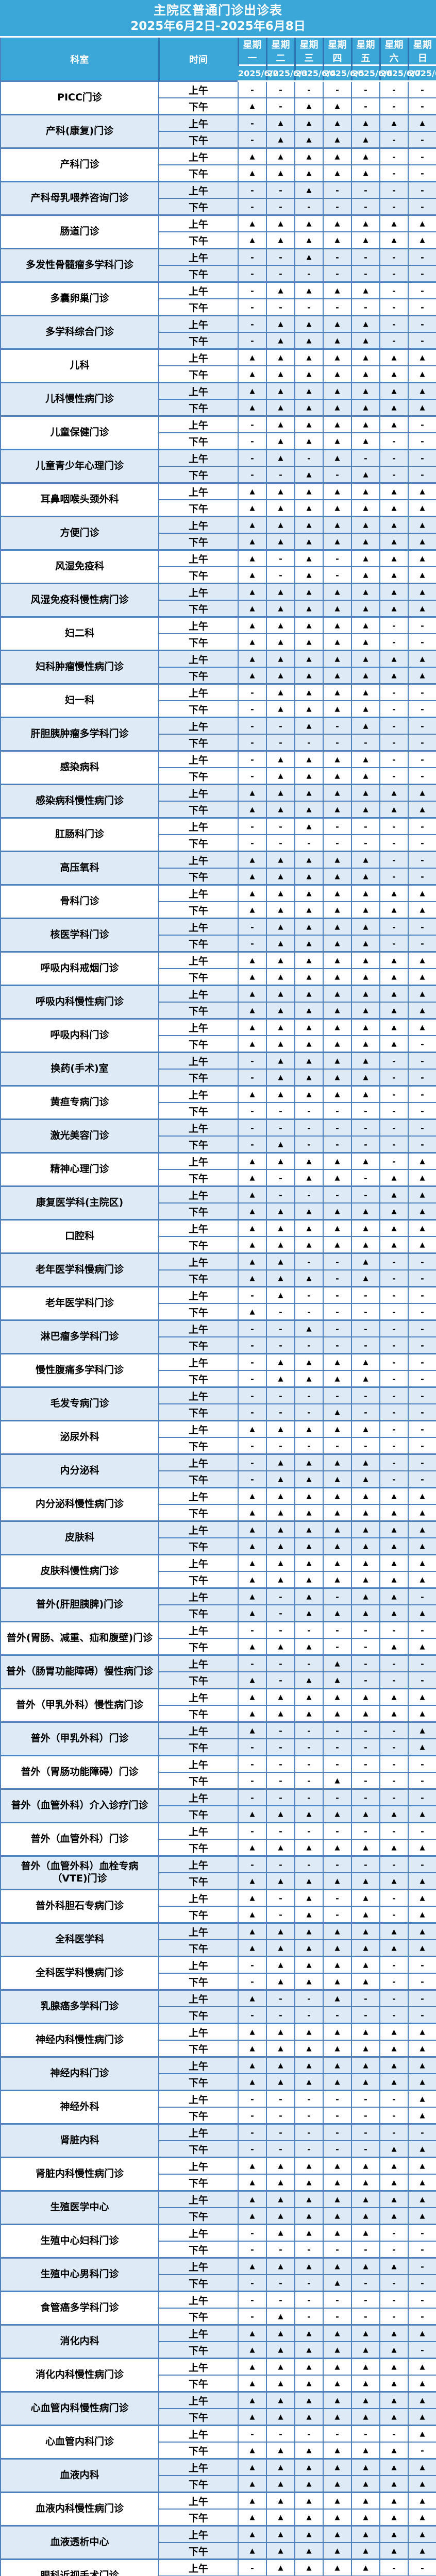  What do you see at coordinates (218, 2274) in the screenshot?
I see `table-row: 生殖中心男科门诊 上午 ▲ ▲ ▲ ▲ ▲ ▲ -` at bounding box center [218, 2274].